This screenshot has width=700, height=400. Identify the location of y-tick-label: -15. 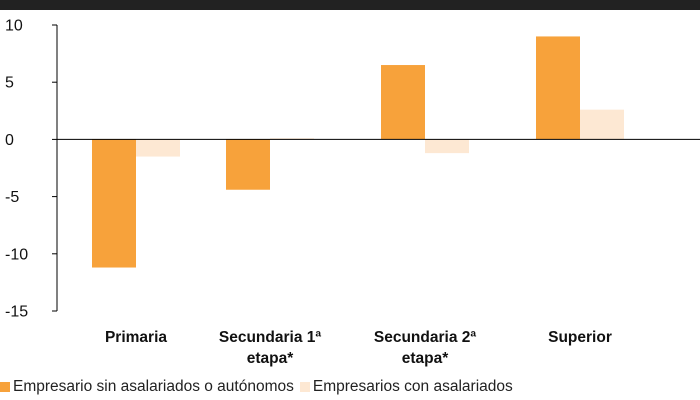
(16, 312).